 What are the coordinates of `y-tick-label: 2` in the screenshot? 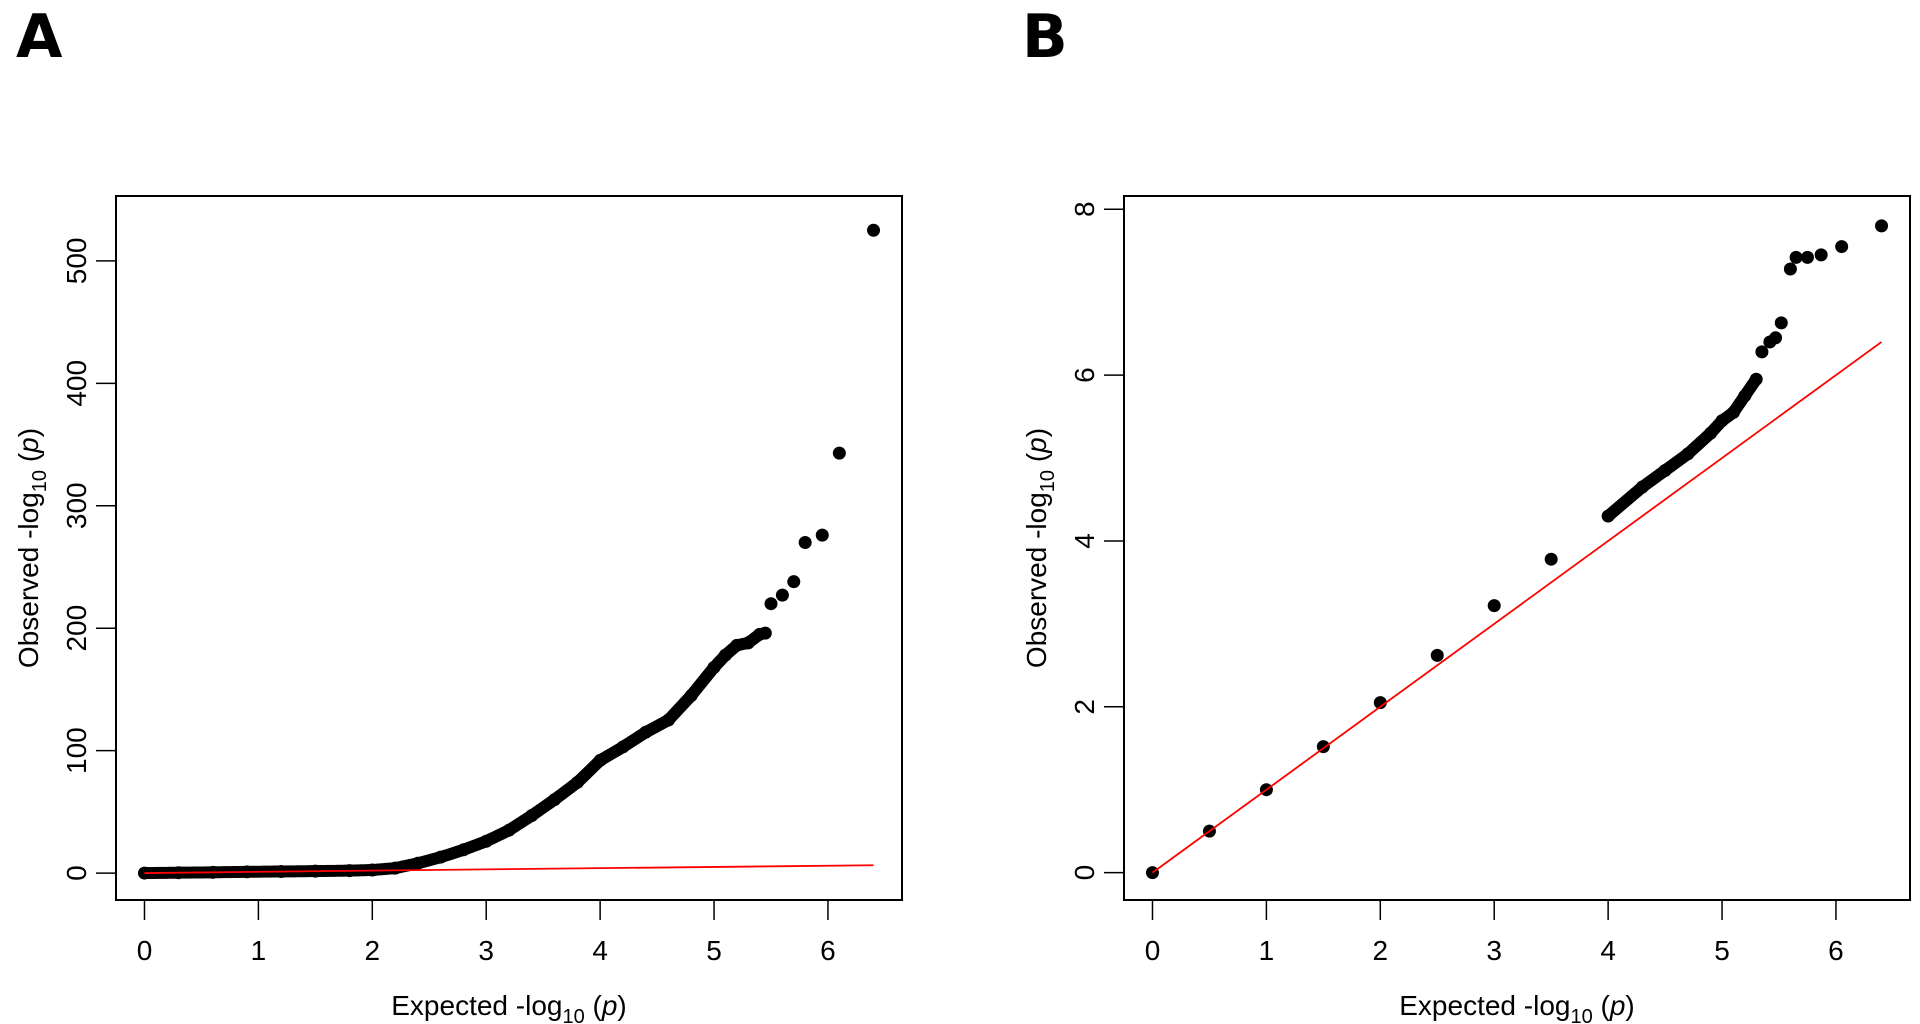 It's located at (1084, 707).